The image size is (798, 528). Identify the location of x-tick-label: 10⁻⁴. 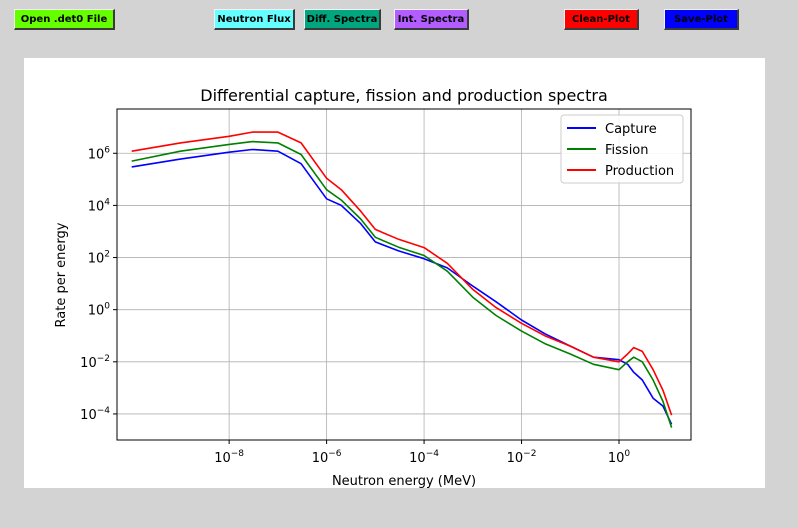
(424, 457).